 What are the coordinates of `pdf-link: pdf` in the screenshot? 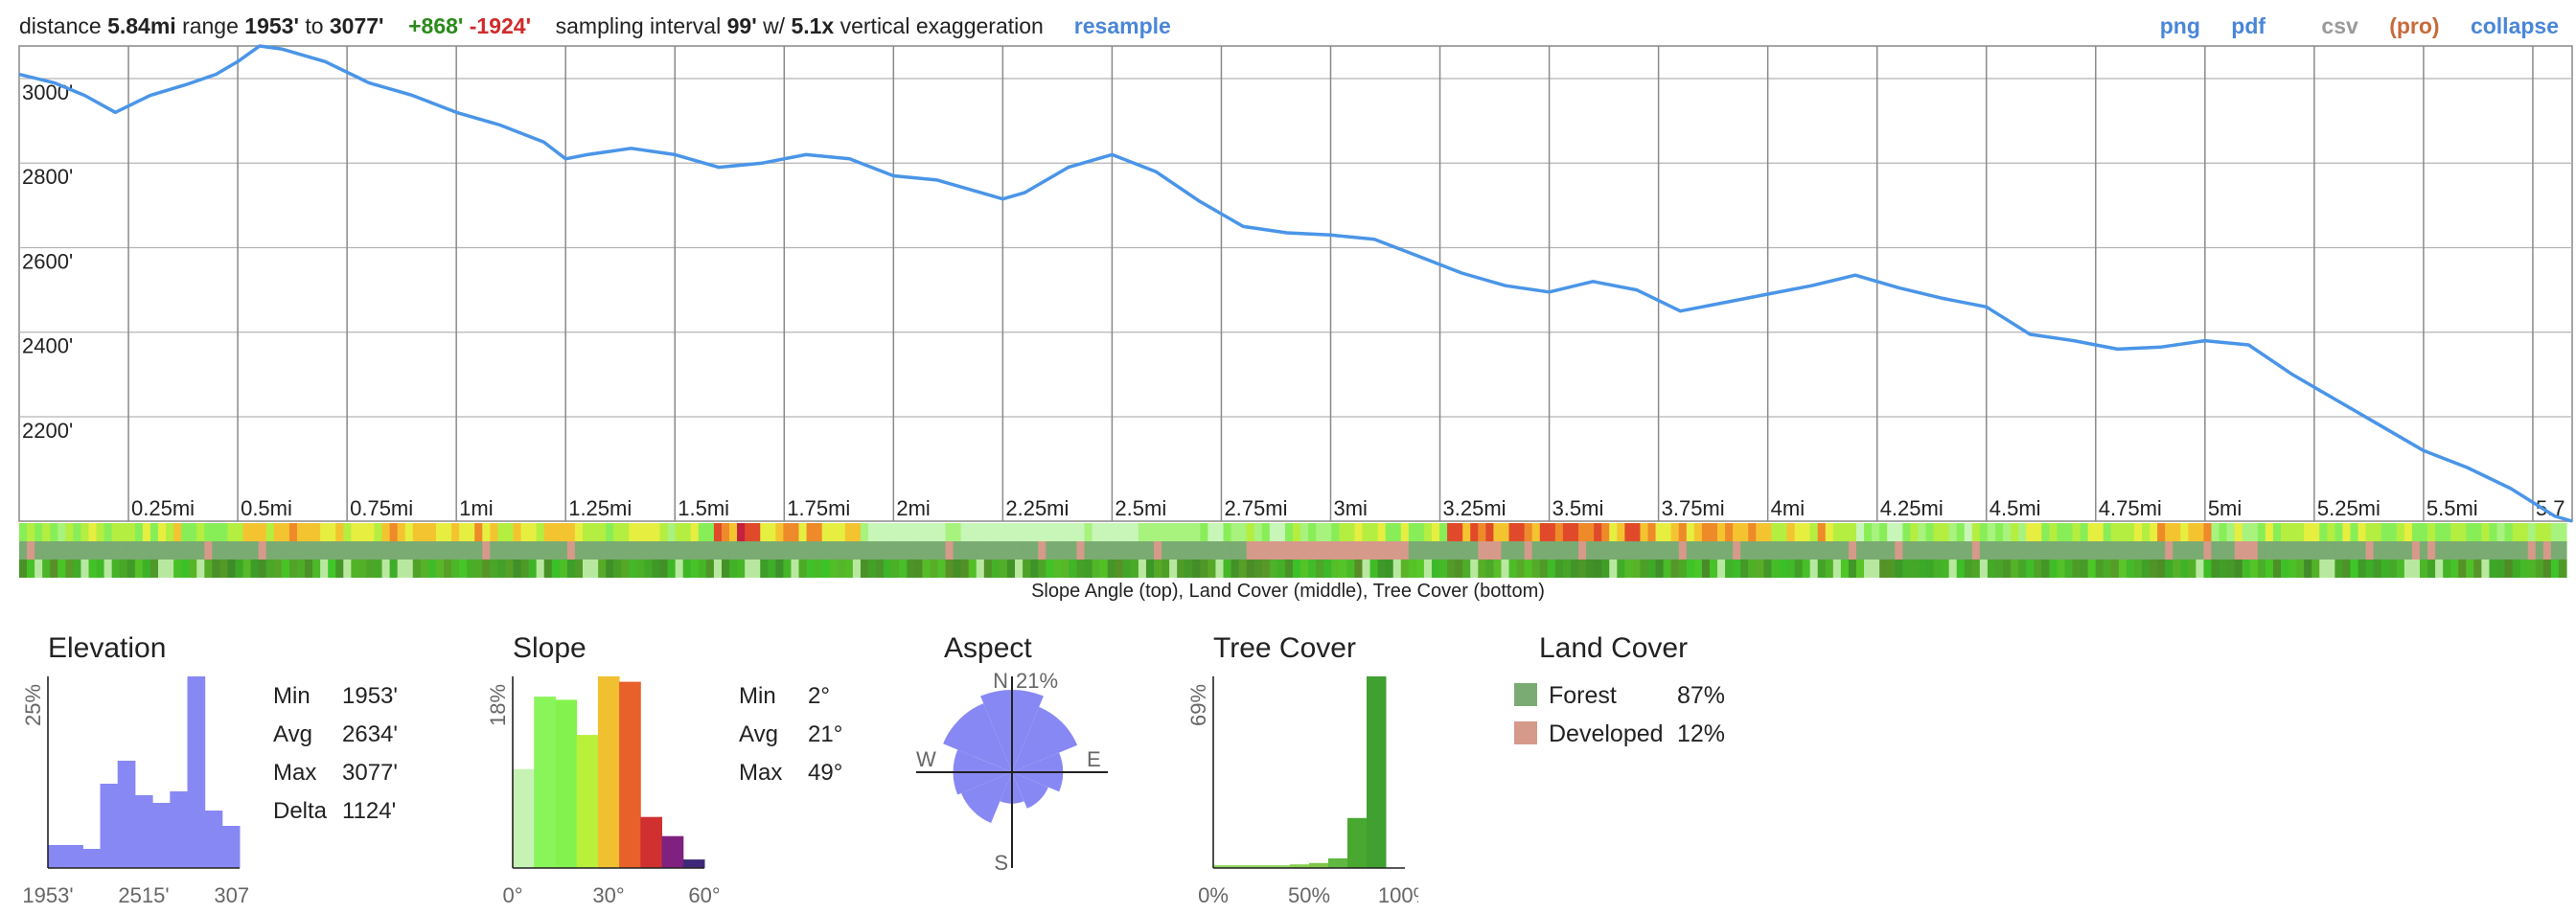 It's located at (2248, 25).